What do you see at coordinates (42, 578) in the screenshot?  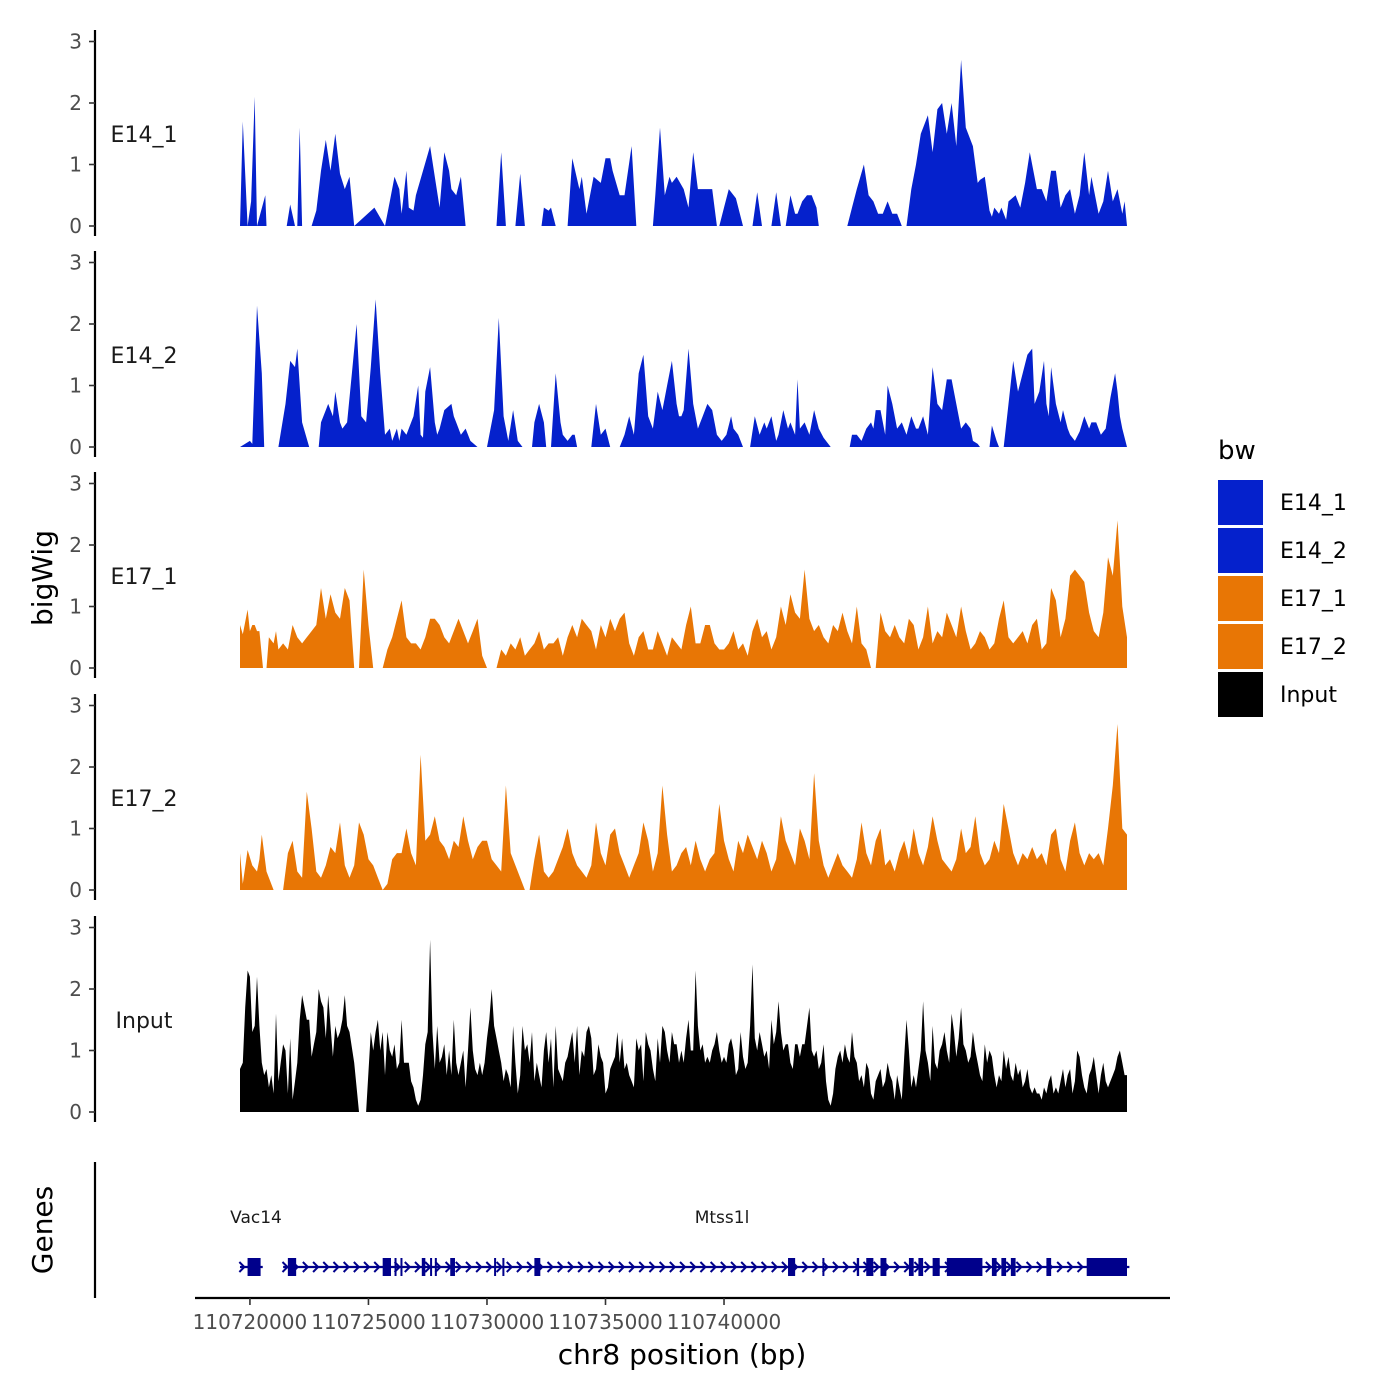 I see `y-axis-title: bigWig` at bounding box center [42, 578].